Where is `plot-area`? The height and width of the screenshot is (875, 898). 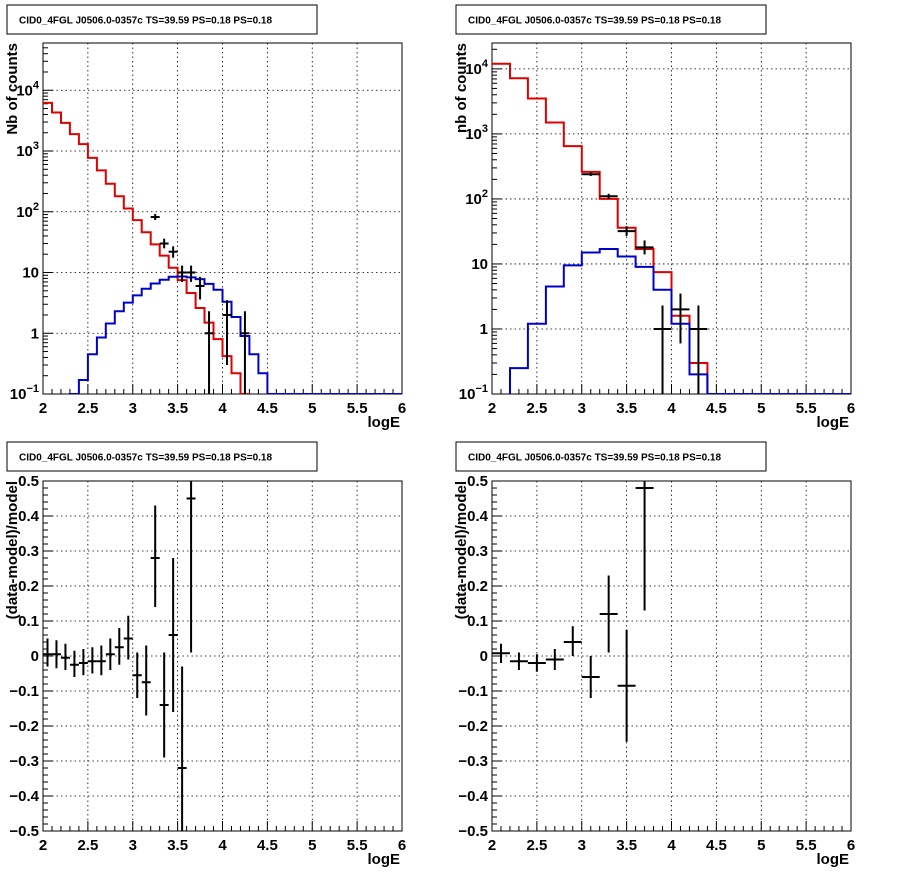
plot-area is located at coordinates (119, 656).